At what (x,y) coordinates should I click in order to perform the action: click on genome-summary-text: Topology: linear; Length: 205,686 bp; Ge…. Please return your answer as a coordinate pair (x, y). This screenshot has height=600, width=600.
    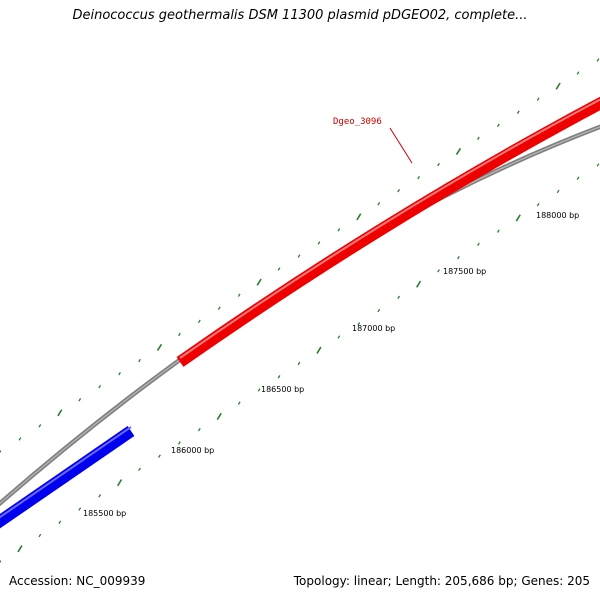
    Looking at the image, I should click on (441, 581).